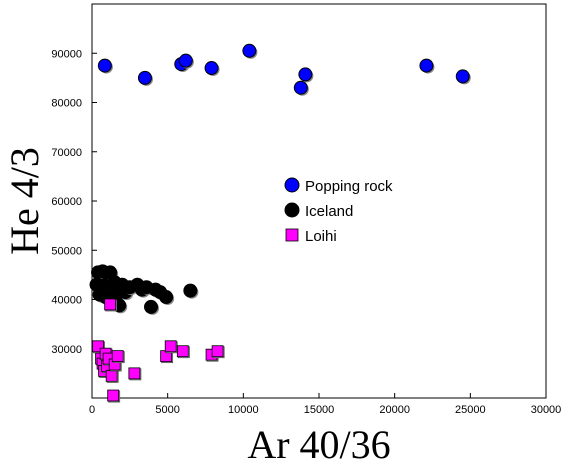 The height and width of the screenshot is (465, 569). Describe the element at coordinates (318, 443) in the screenshot. I see `x-axis-title: Ar 40/36` at that location.